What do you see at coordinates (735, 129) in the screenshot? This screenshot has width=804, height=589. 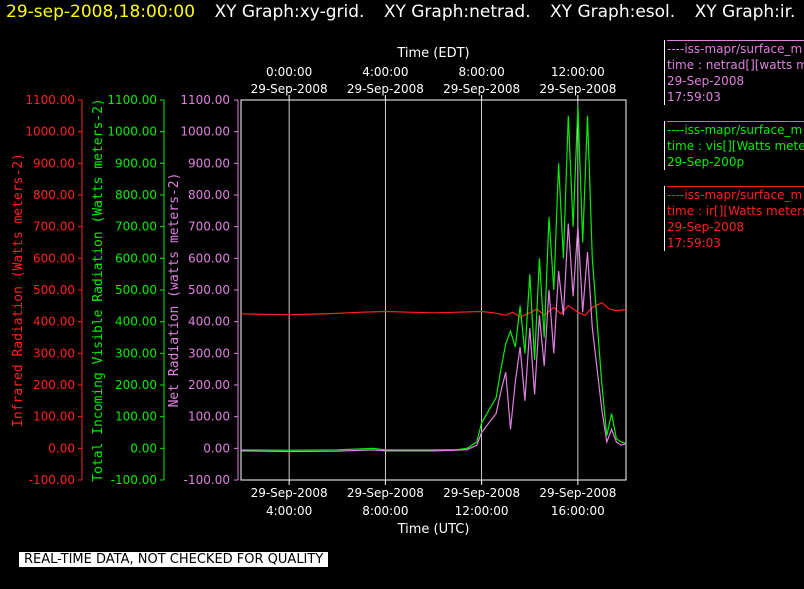 I see `legend-vis-line1: ----iss-mapr/surface_m` at bounding box center [735, 129].